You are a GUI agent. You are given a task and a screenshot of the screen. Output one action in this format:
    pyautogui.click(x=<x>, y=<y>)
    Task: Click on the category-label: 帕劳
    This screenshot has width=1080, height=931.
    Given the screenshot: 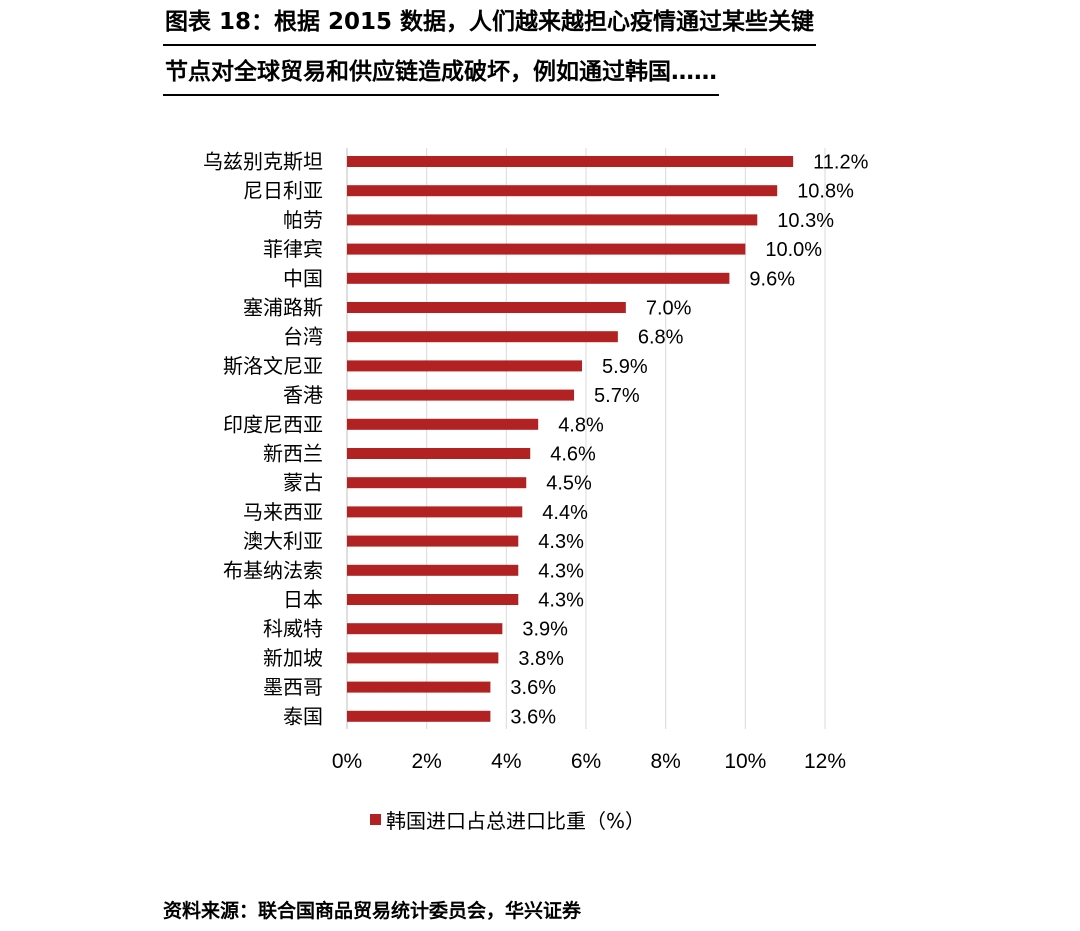 What is the action you would take?
    pyautogui.click(x=303, y=220)
    